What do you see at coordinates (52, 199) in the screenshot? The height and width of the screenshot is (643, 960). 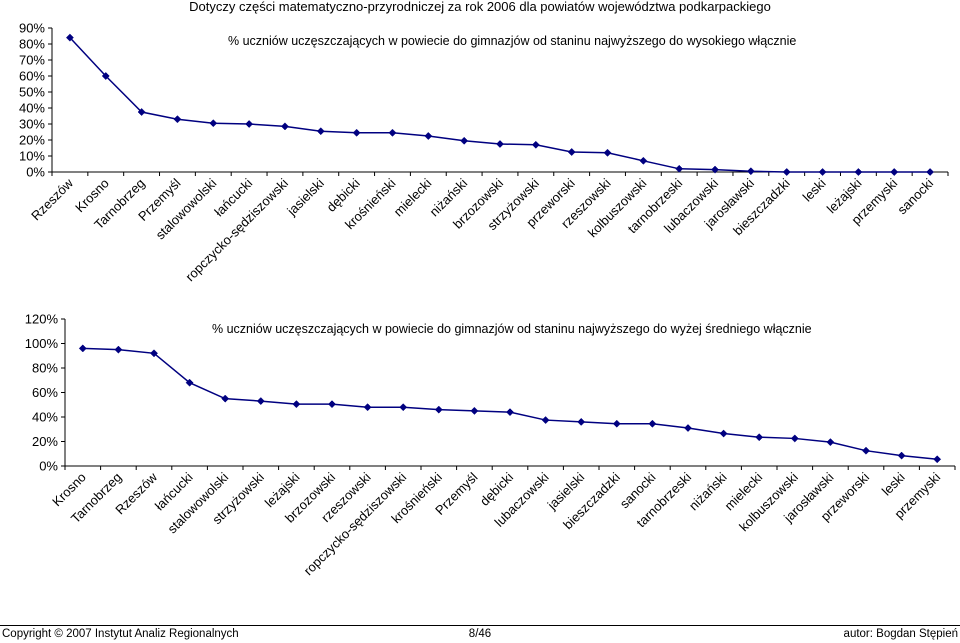 I see `x-tick-label: Rzeszów` at bounding box center [52, 199].